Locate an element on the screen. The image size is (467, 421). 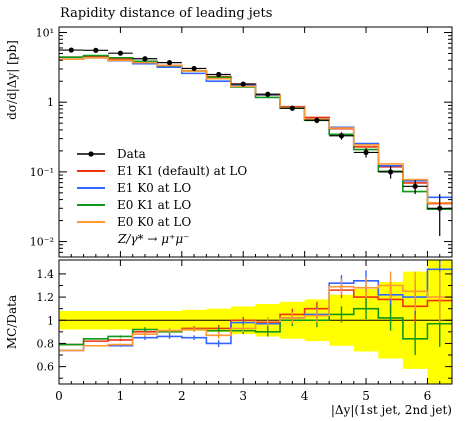
x-tick-label: 0 is located at coordinates (59, 396).